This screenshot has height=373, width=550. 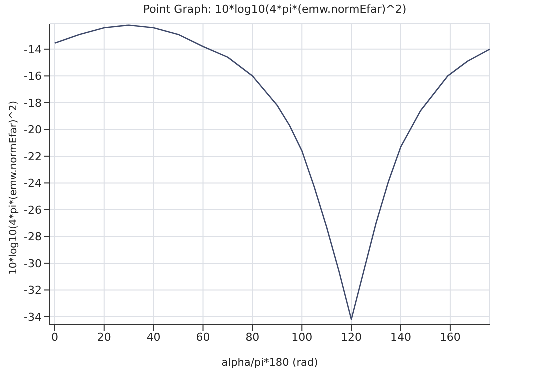 What do you see at coordinates (33, 130) in the screenshot?
I see `y-tick-label: -20` at bounding box center [33, 130].